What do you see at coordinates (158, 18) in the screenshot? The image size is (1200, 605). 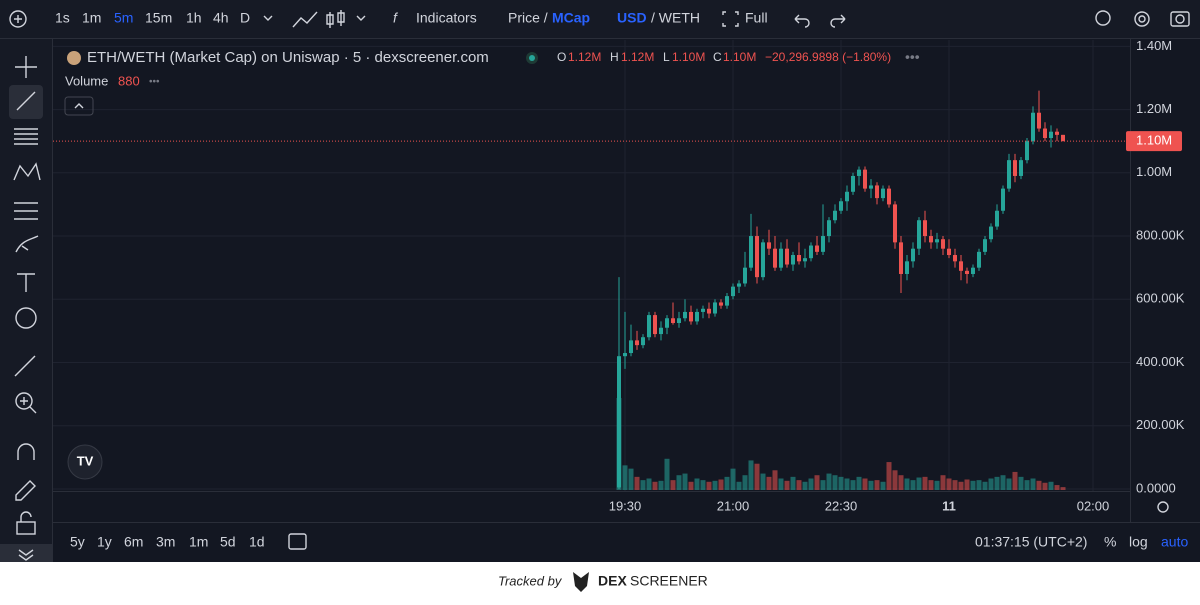 I see `interval-button: 15m` at bounding box center [158, 18].